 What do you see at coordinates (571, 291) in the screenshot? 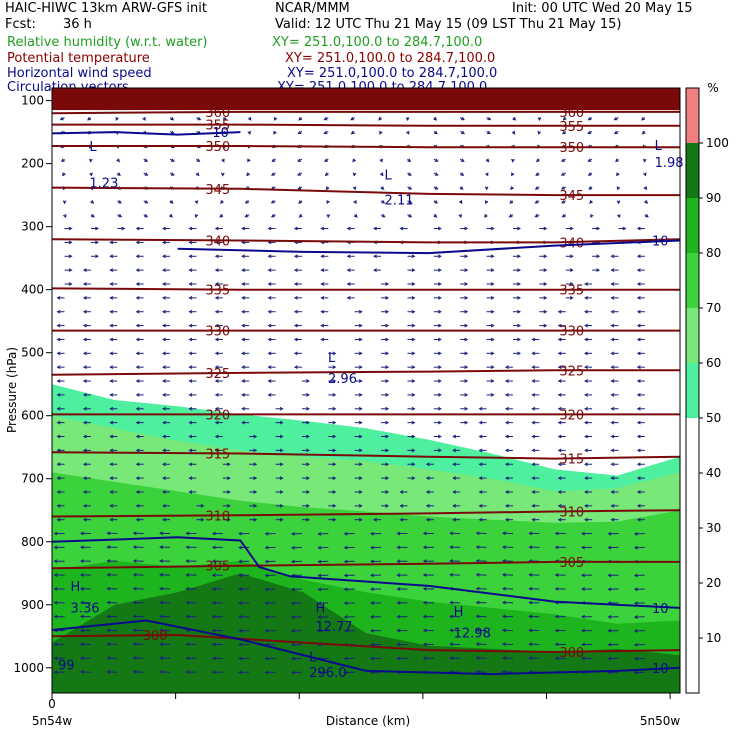
I see `theta-label-right: 335` at bounding box center [571, 291].